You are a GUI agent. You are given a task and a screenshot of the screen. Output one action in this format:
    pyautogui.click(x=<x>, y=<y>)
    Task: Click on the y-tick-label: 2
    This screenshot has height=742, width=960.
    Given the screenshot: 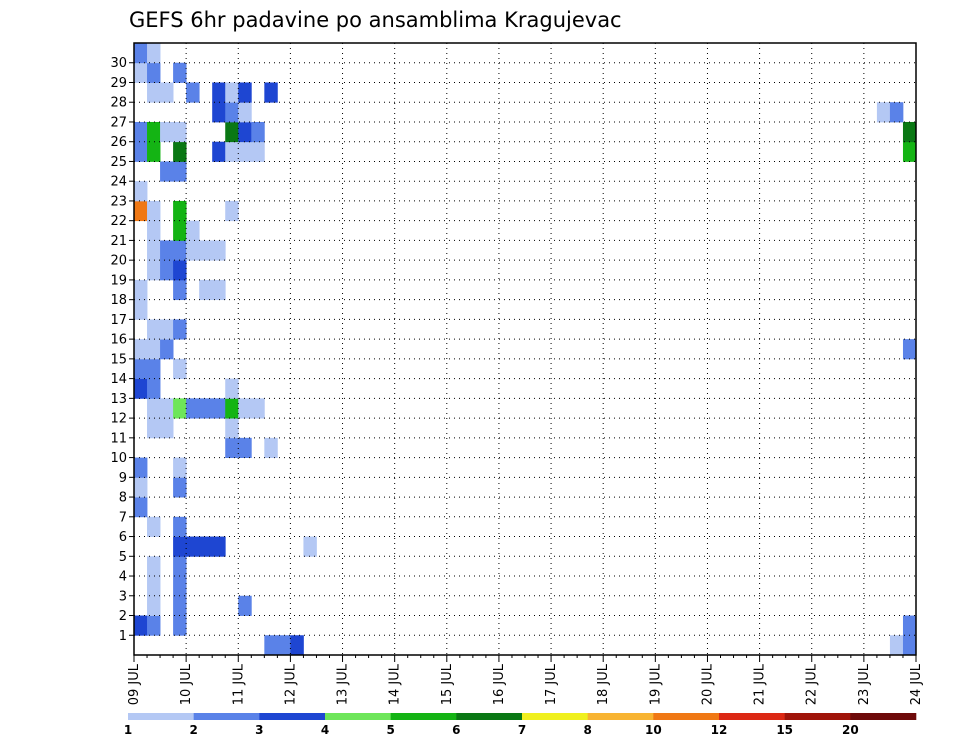 What is the action you would take?
    pyautogui.click(x=123, y=616)
    